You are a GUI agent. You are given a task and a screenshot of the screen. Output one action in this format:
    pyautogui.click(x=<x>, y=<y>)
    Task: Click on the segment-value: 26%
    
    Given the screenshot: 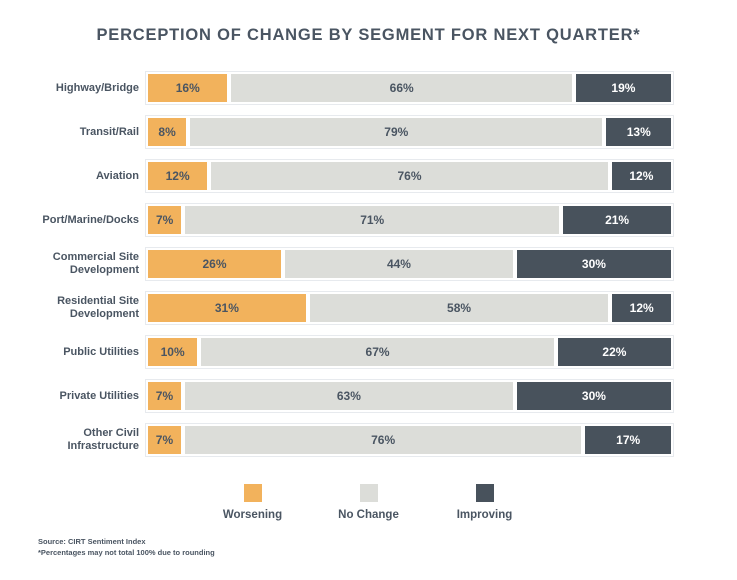 What is the action you would take?
    pyautogui.click(x=214, y=264)
    